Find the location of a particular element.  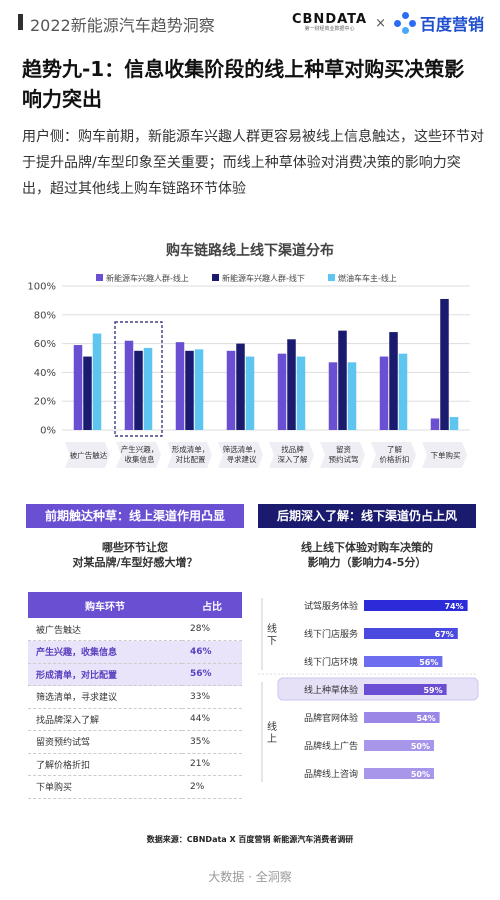

impact-value: 54% is located at coordinates (425, 718).